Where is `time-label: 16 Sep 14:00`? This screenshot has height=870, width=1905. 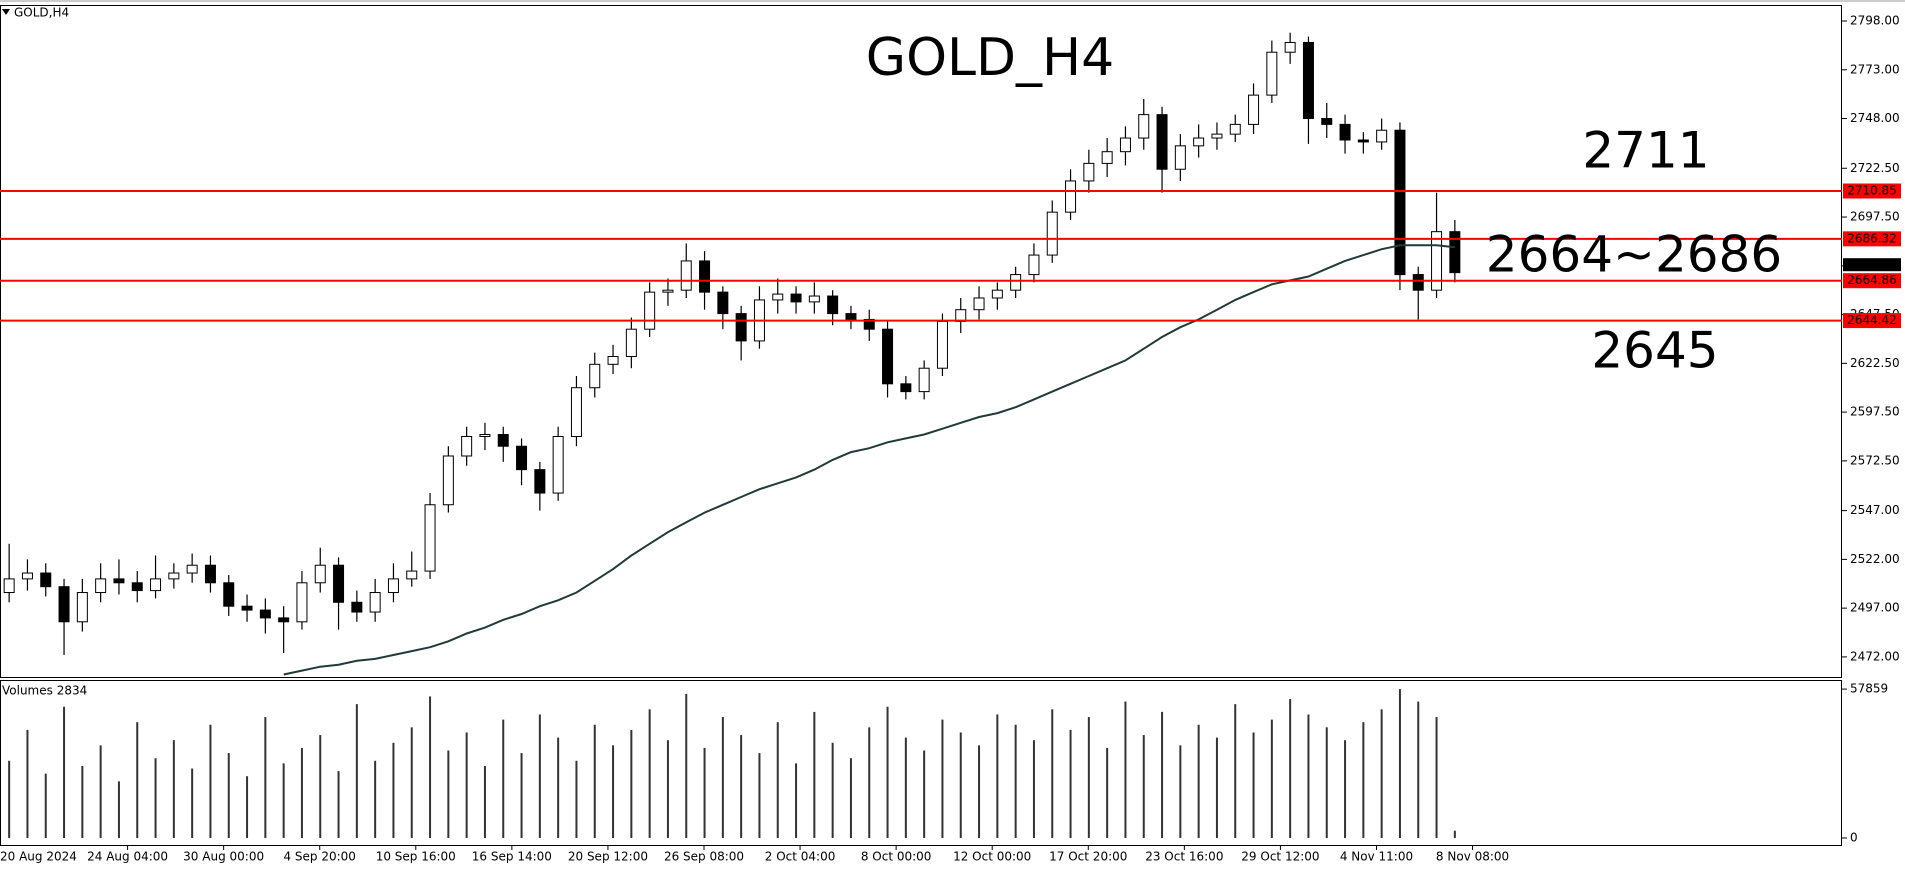
time-label: 16 Sep 14:00 is located at coordinates (512, 857).